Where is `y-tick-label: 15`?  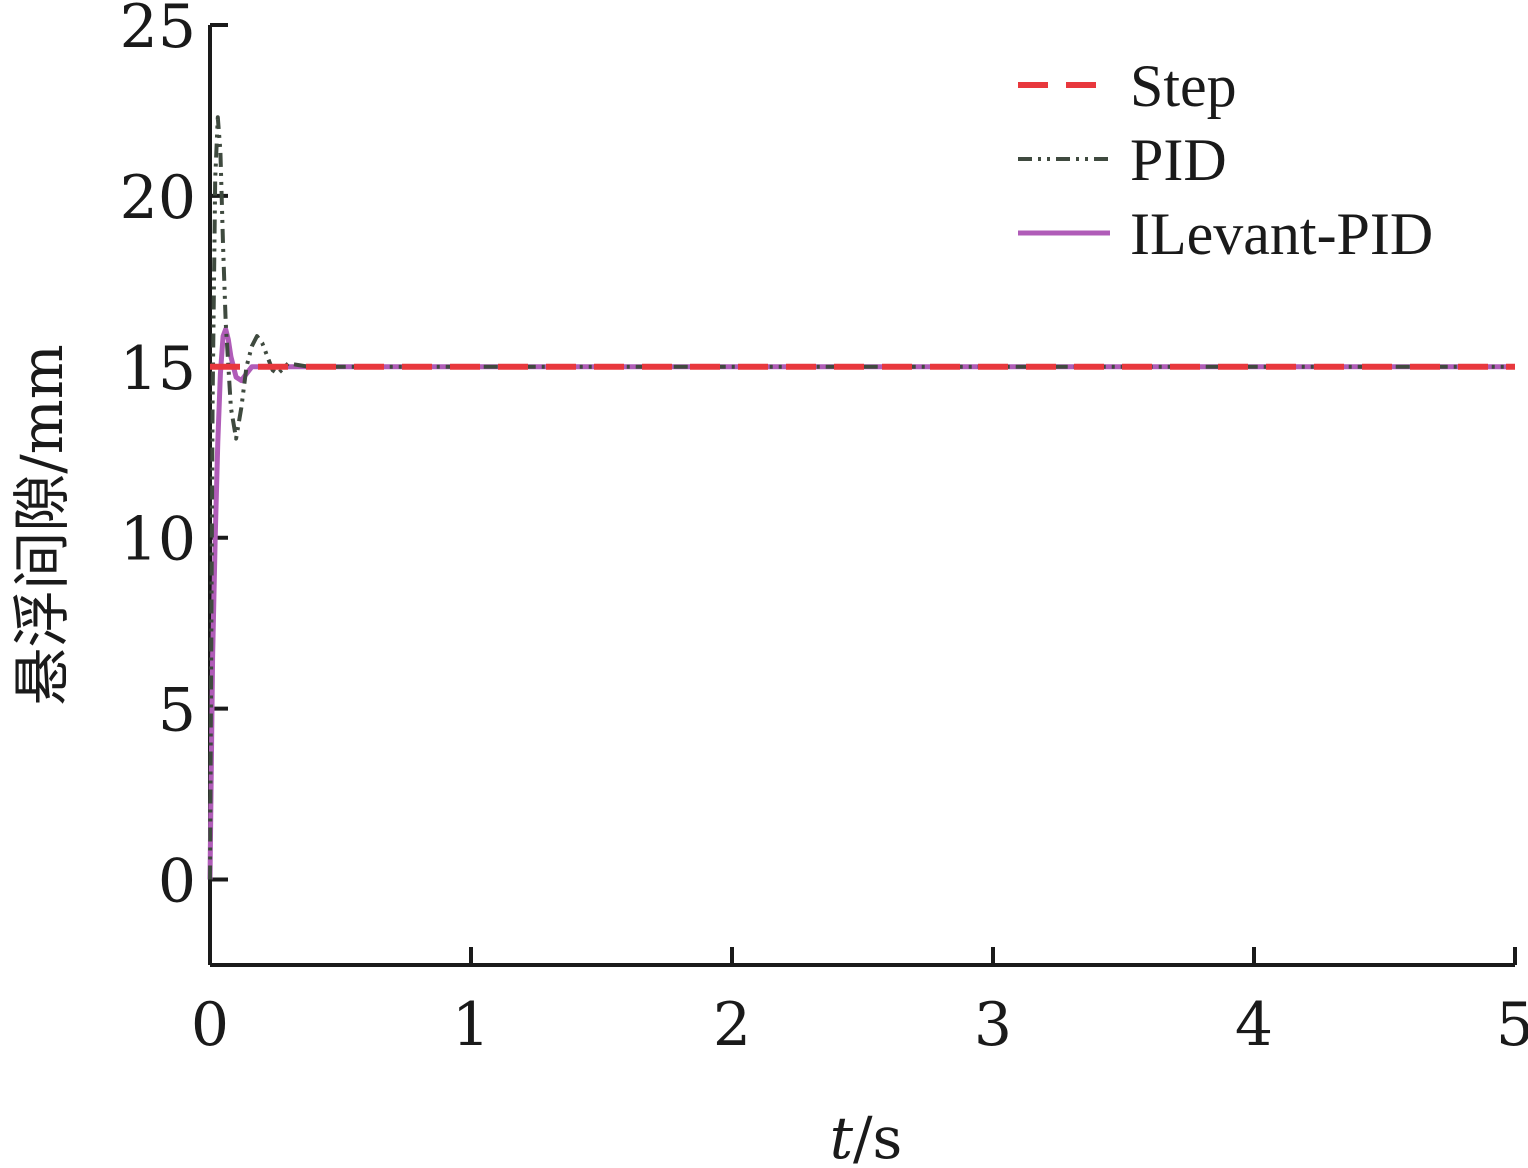
y-tick-label: 15 is located at coordinates (158, 369).